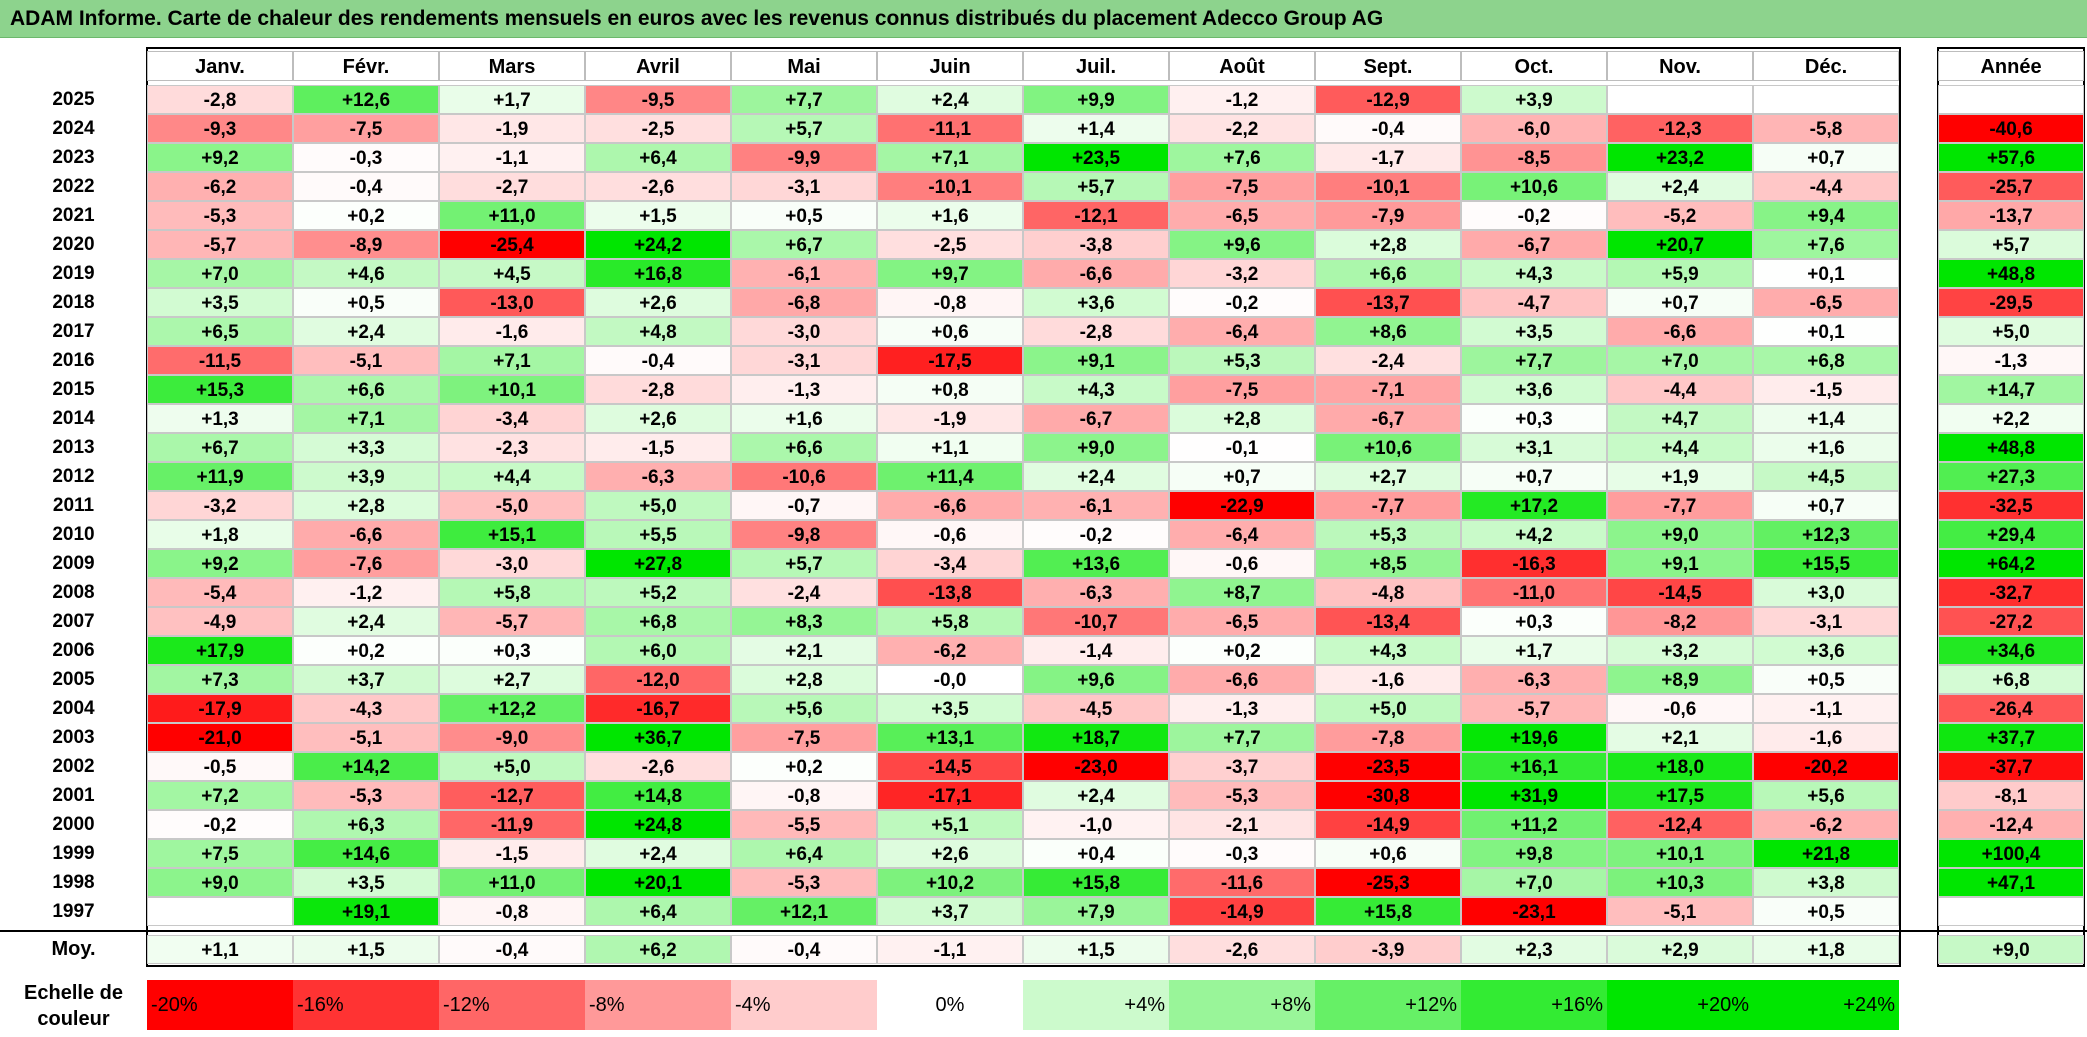 The width and height of the screenshot is (2087, 1037). I want to click on heatmap-cell: -6,2, so click(1826, 824).